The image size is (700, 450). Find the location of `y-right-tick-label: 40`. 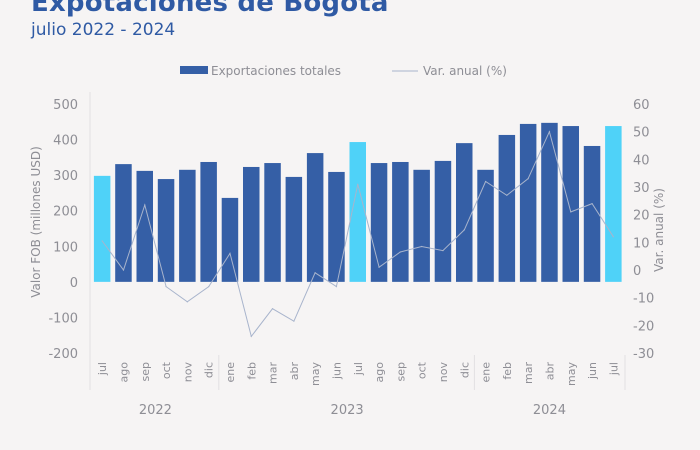

y-right-tick-label: 40 is located at coordinates (641, 160).